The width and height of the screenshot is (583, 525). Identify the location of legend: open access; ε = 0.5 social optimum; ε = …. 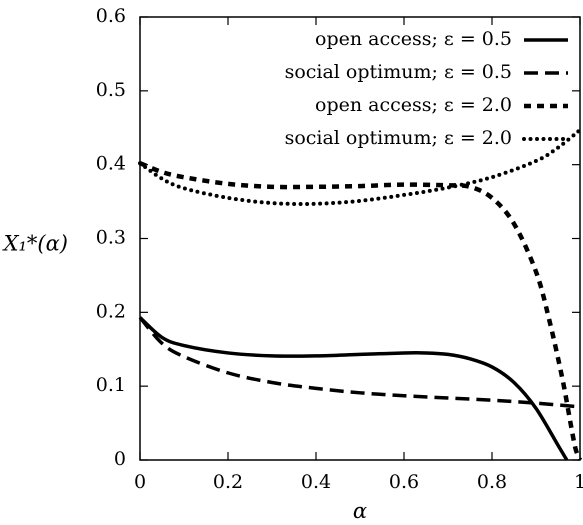
(427, 88).